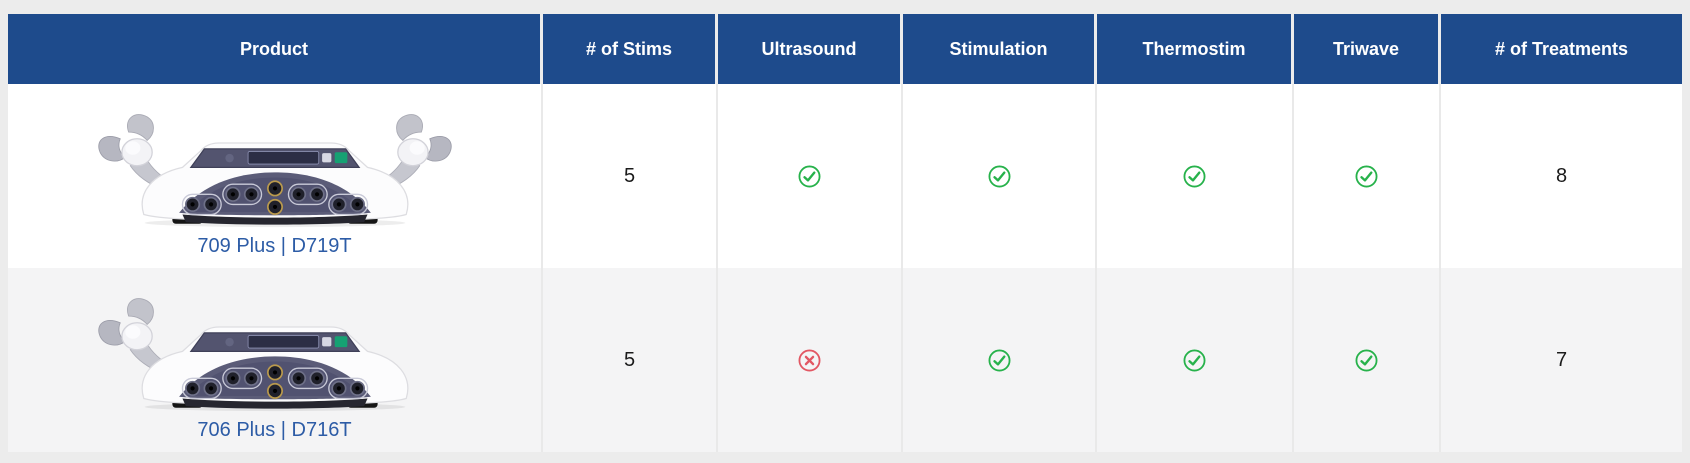  I want to click on product-link: 709 Plus | D719T, so click(274, 246).